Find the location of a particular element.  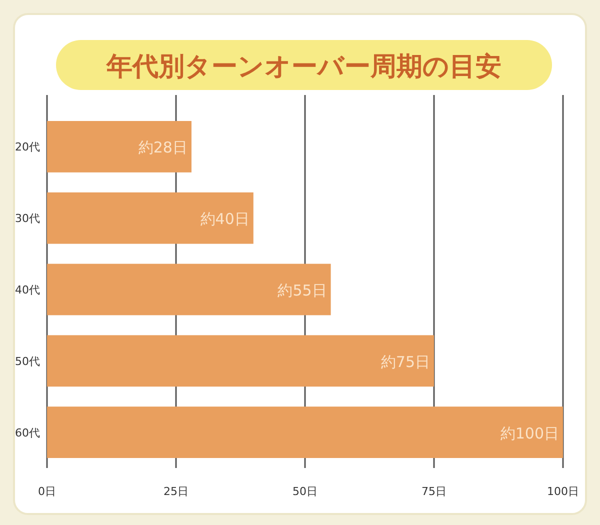

data-label: 約100日 is located at coordinates (529, 433).